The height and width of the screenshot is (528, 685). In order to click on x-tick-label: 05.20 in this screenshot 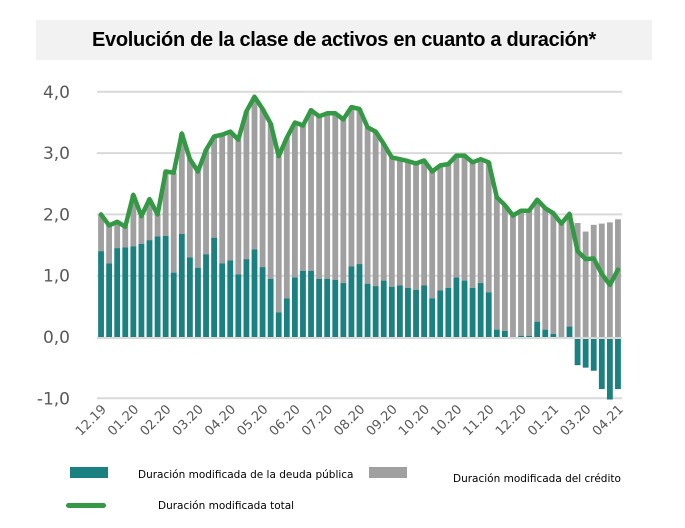, I will do `click(252, 420)`.